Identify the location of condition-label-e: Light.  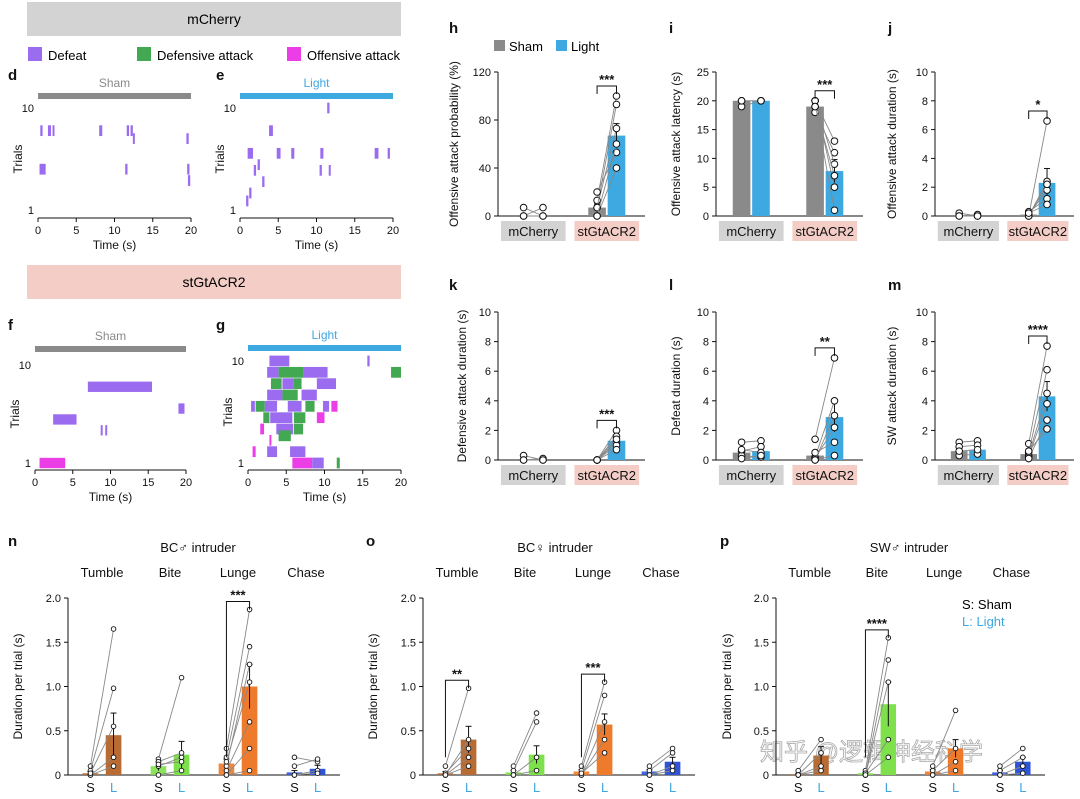
(316, 83).